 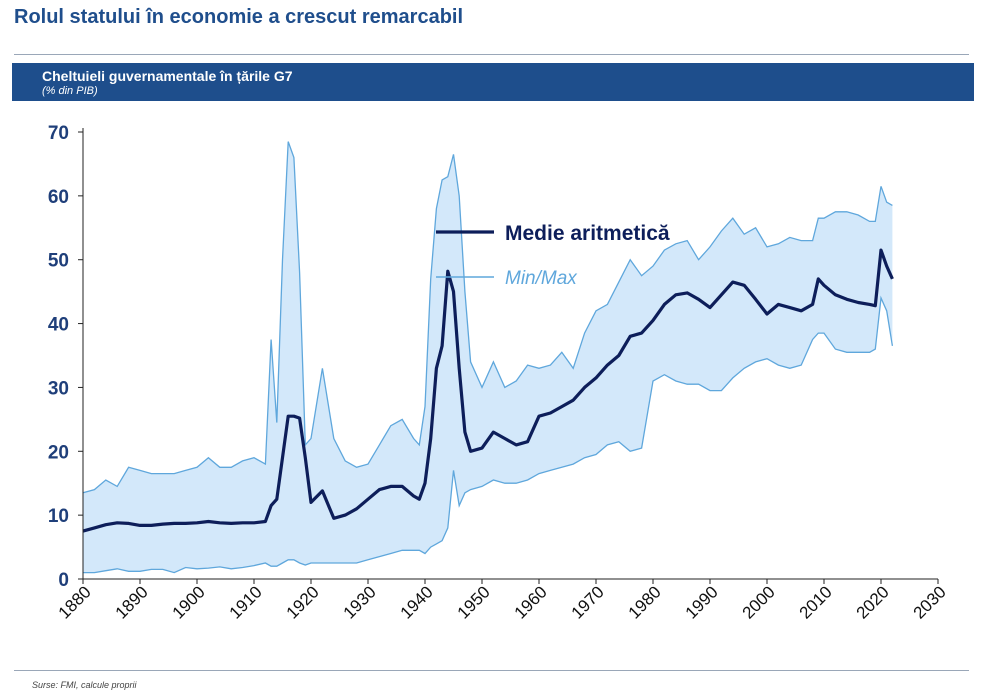 What do you see at coordinates (84, 685) in the screenshot?
I see `source-note: Surse: FMI, calcule proprii` at bounding box center [84, 685].